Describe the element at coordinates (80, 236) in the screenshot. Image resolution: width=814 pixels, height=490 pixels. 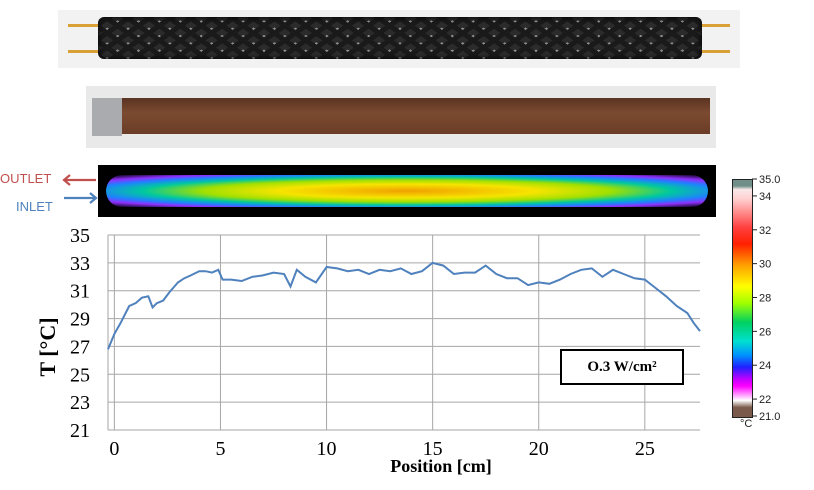
I see `y-tick-label: 35` at that location.